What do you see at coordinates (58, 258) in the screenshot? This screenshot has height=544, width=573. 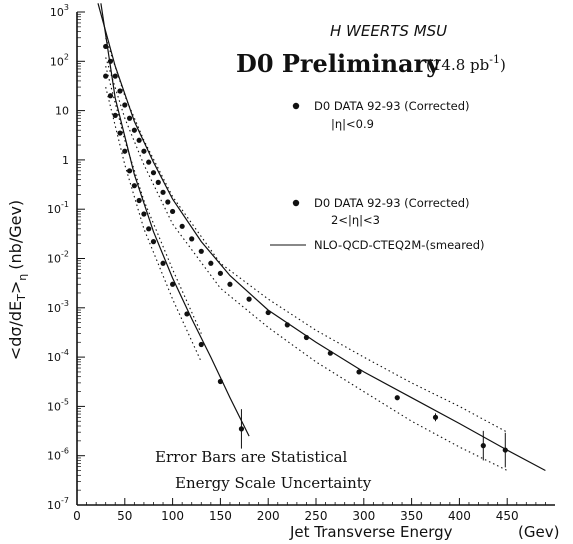 I see `y-tick-label: 10⁻²` at bounding box center [58, 258].